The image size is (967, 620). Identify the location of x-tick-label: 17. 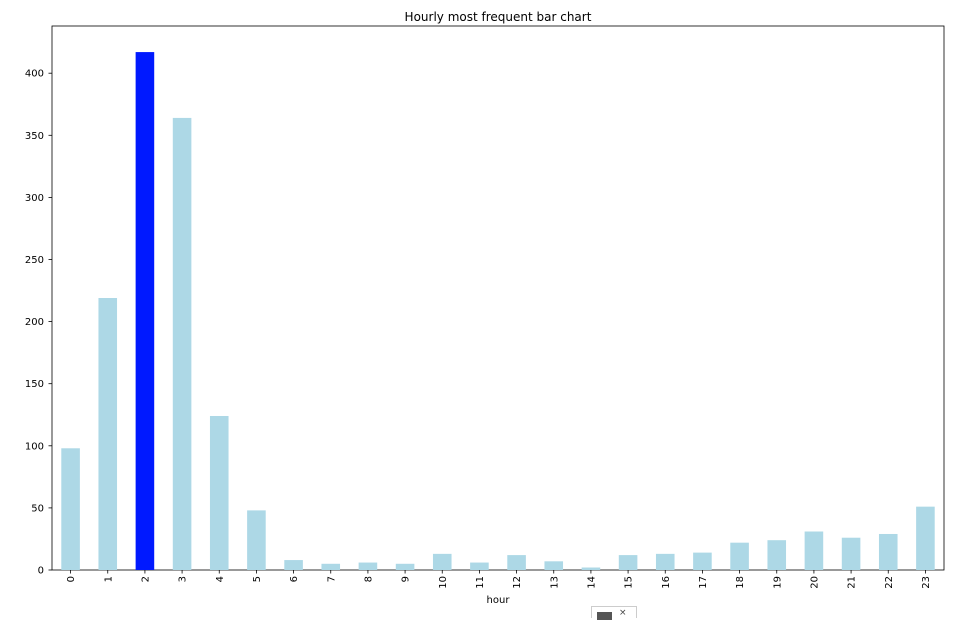
(703, 582).